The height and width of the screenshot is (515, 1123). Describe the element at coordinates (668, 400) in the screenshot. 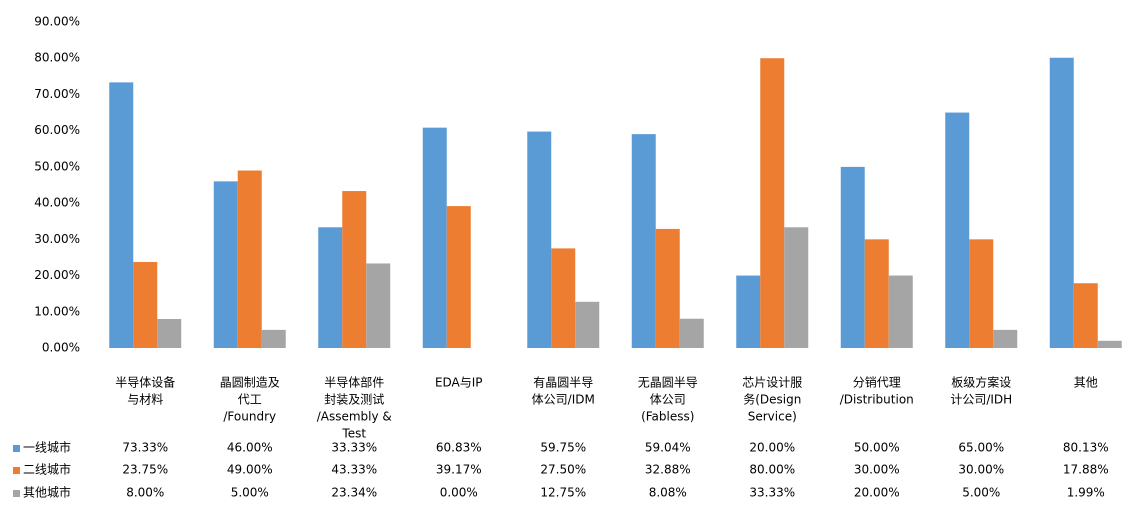

I see `x-tick-label: 体公司` at that location.